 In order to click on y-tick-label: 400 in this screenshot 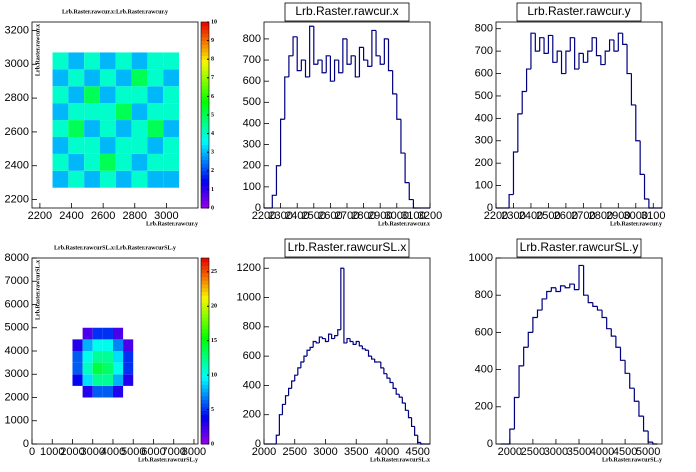, I will do `click(484, 118)`.